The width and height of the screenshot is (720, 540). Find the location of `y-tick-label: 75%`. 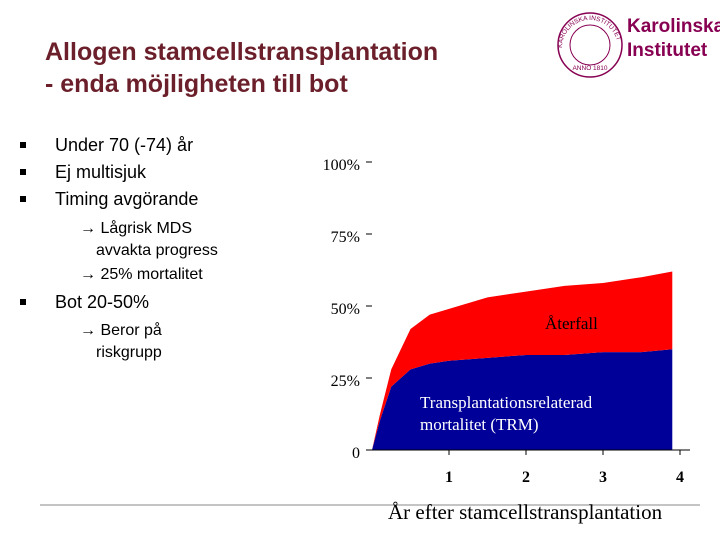

y-tick-label: 75% is located at coordinates (345, 237).